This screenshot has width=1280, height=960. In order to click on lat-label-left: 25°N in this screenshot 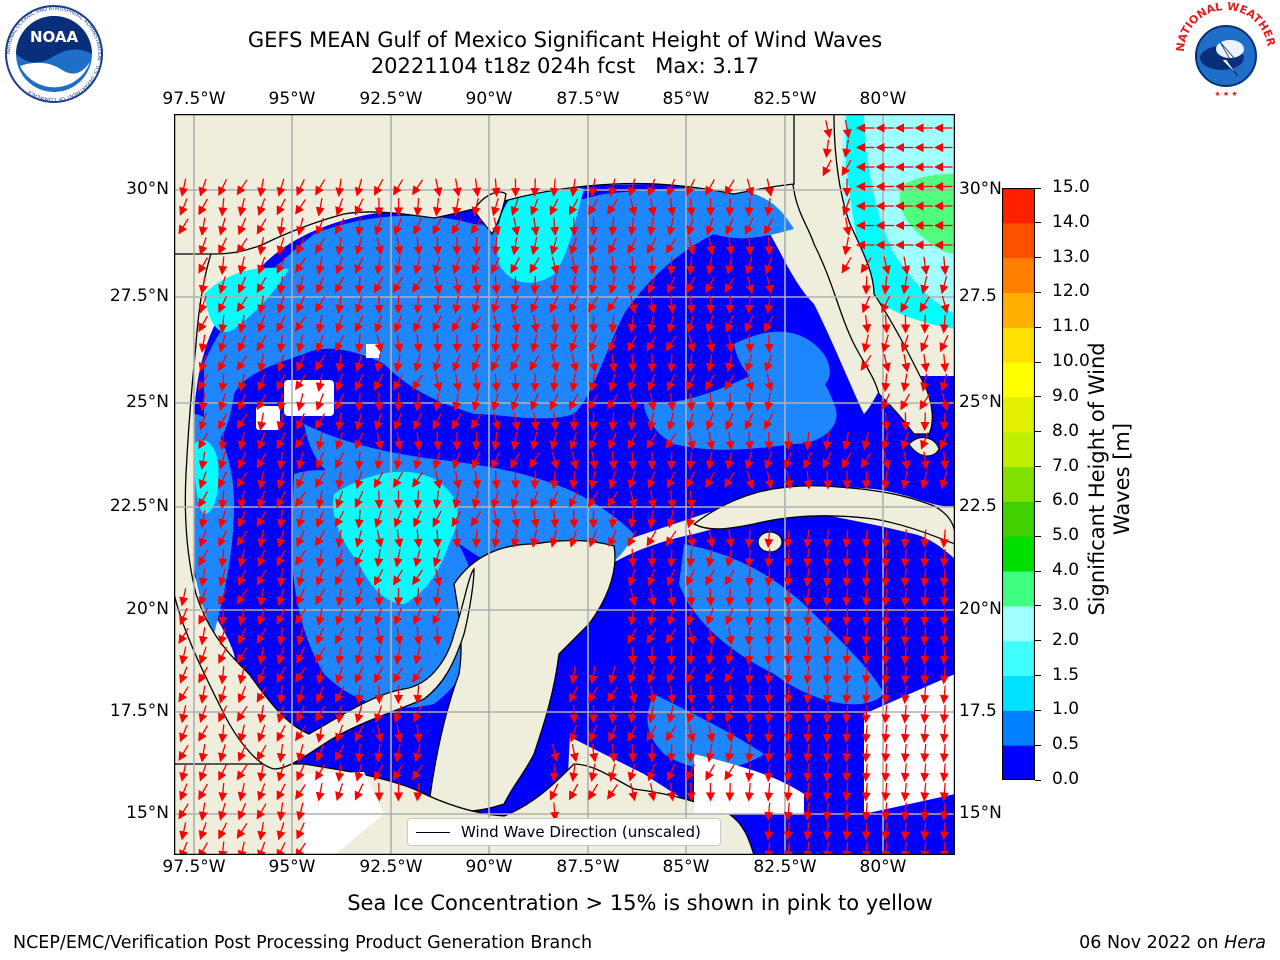, I will do `click(147, 402)`.